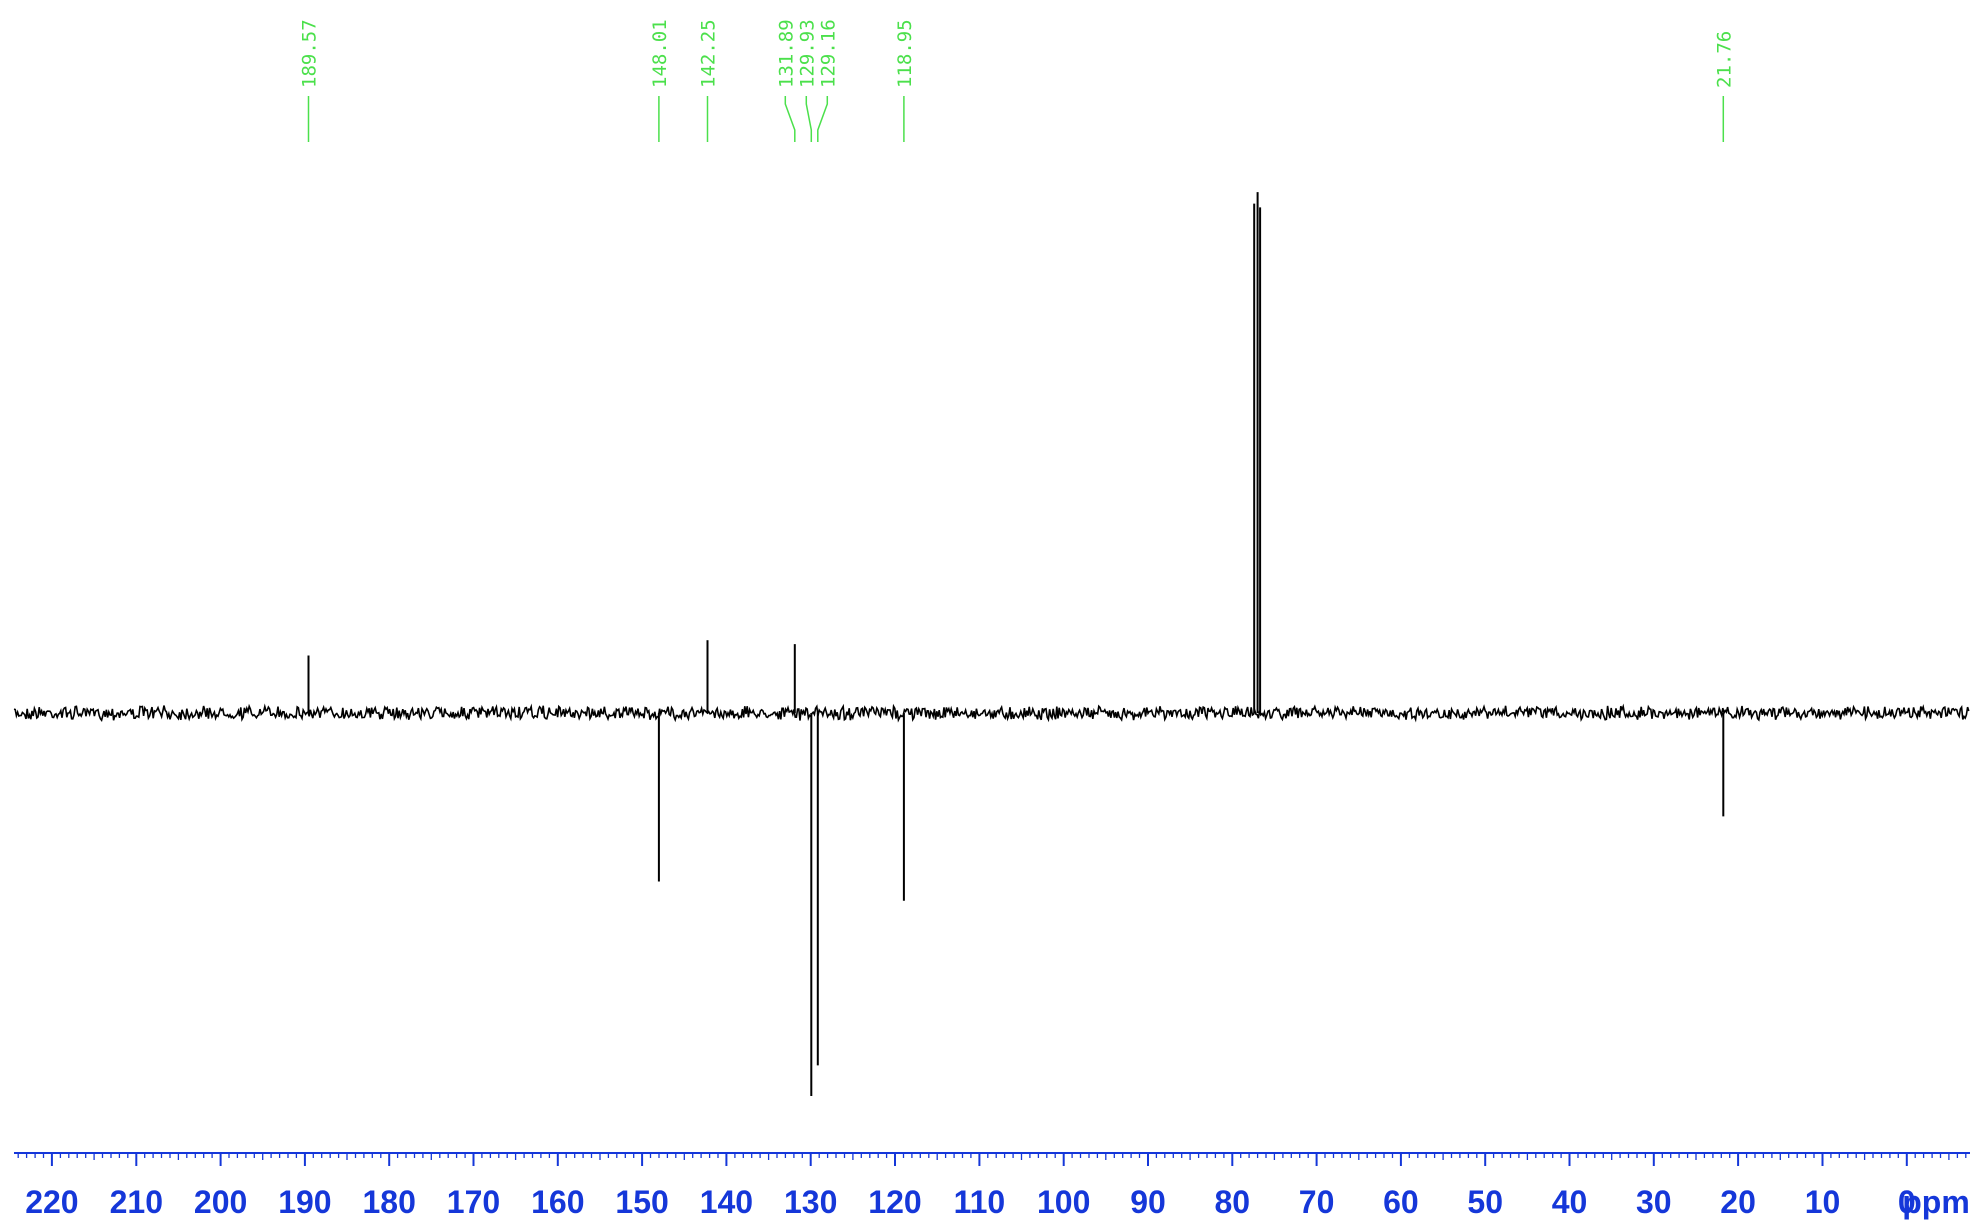 Image resolution: width=1975 pixels, height=1223 pixels. Describe the element at coordinates (991, 713) in the screenshot. I see `spectrum-baseline-trace` at that location.